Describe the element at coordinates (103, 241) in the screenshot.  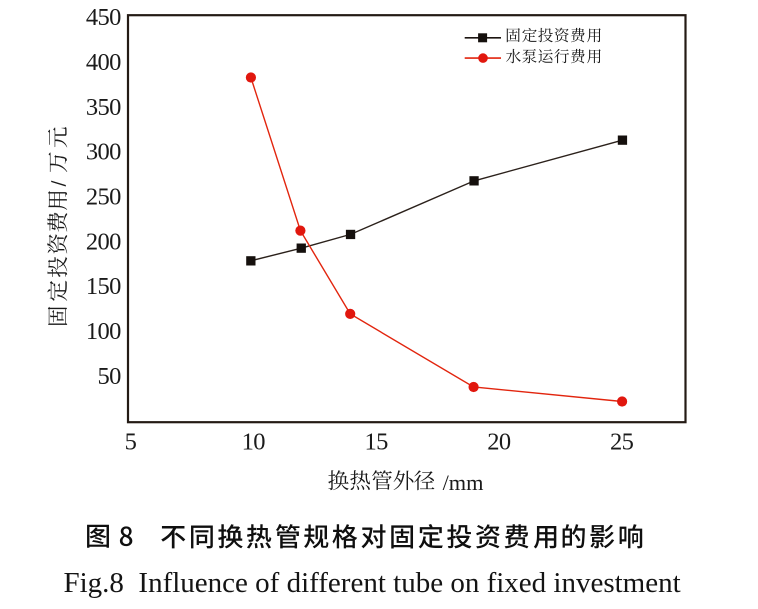
I see `svg-text: 200` at that location.